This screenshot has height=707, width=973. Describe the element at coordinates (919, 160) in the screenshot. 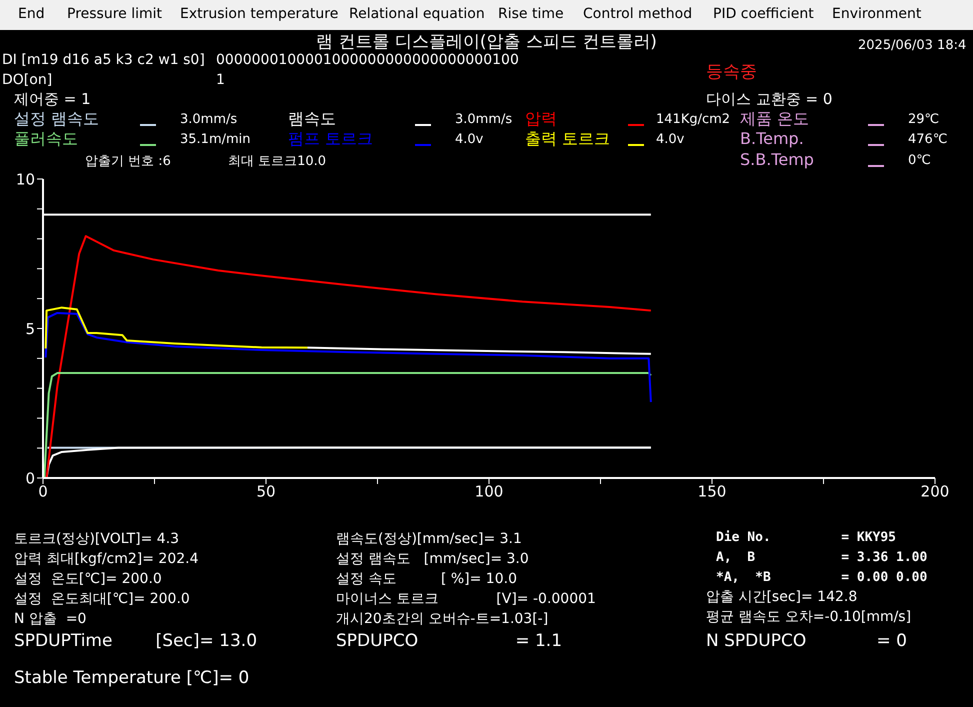

I see `text: 0℃` at that location.